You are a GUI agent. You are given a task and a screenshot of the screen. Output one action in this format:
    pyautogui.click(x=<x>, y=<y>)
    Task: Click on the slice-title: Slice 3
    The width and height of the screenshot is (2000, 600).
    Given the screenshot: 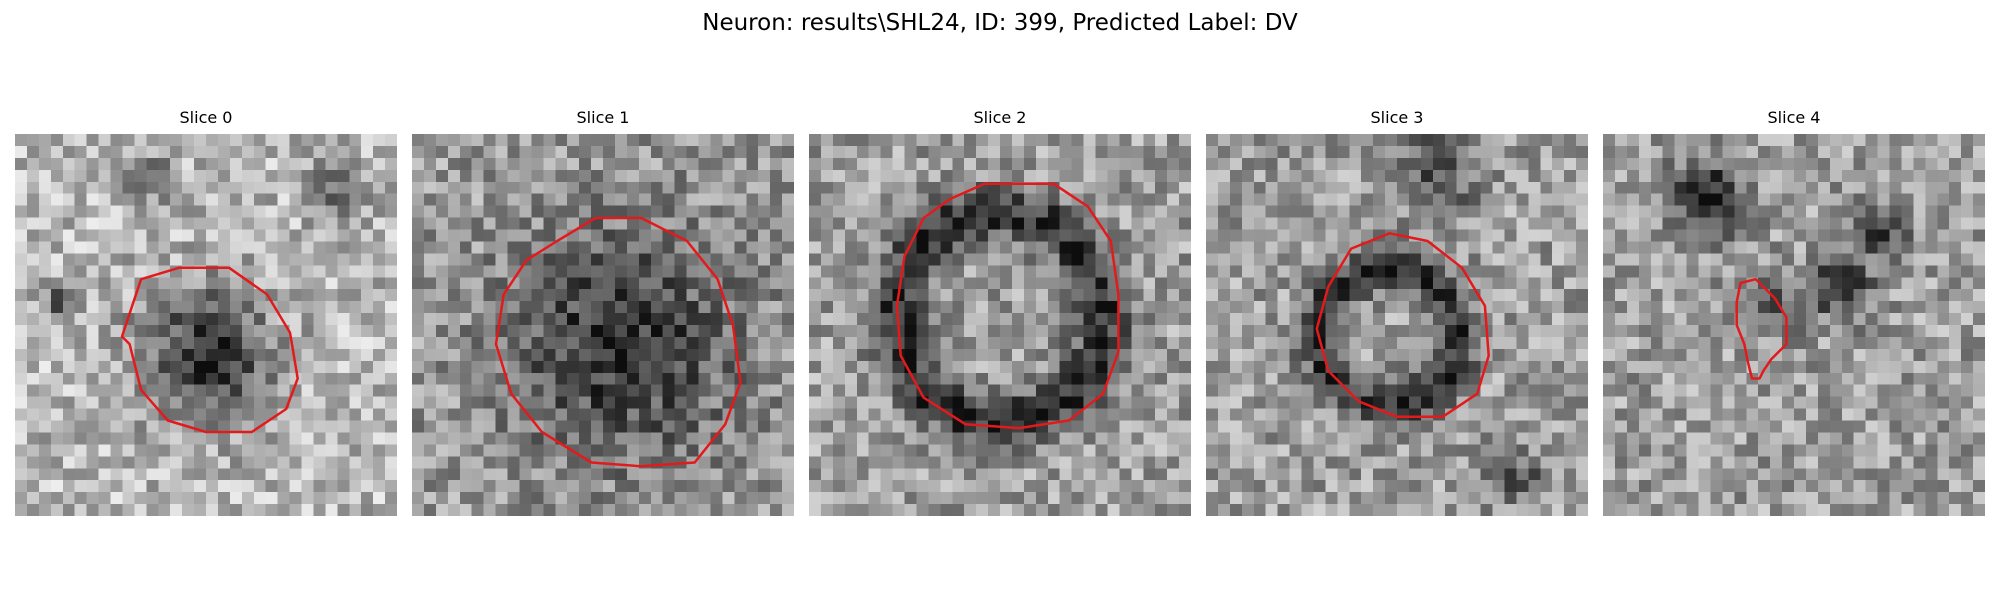 What is the action you would take?
    pyautogui.click(x=1397, y=117)
    